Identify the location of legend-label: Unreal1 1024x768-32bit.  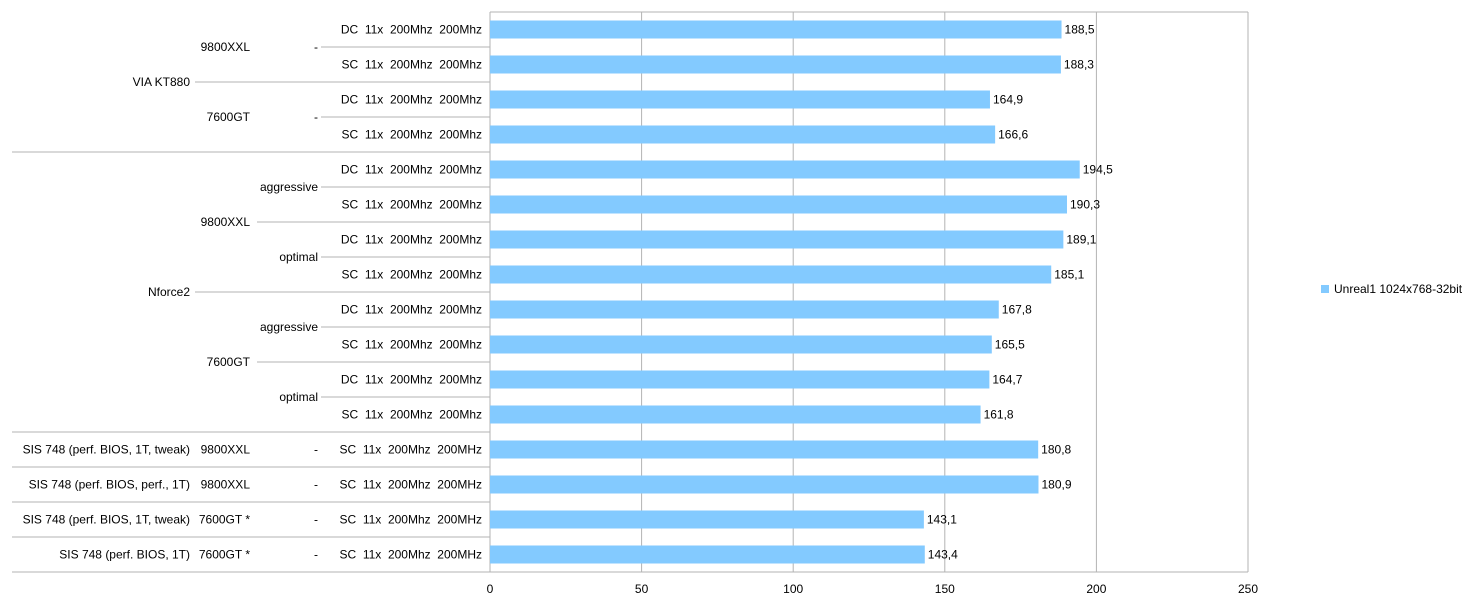
(1398, 289).